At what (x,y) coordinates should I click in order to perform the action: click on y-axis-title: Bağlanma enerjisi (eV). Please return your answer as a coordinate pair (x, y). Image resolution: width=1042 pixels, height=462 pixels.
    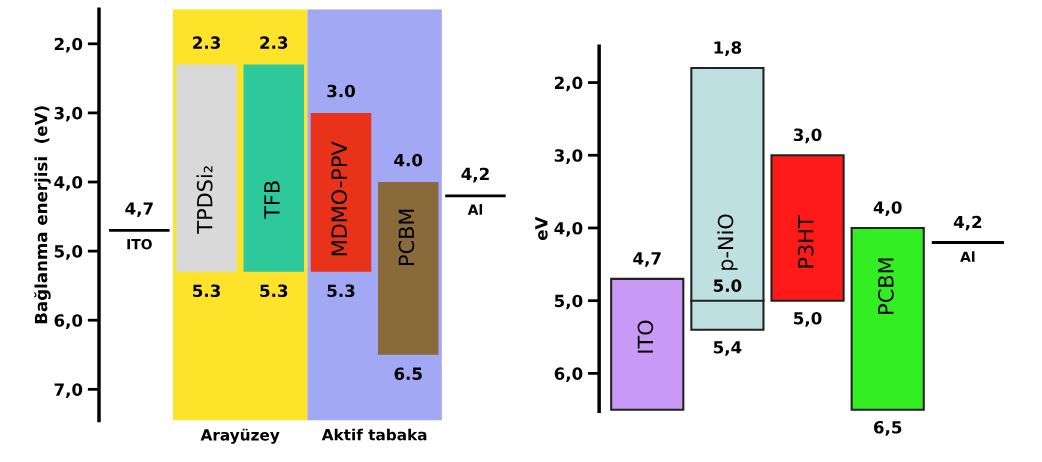
    Looking at the image, I should click on (42, 215).